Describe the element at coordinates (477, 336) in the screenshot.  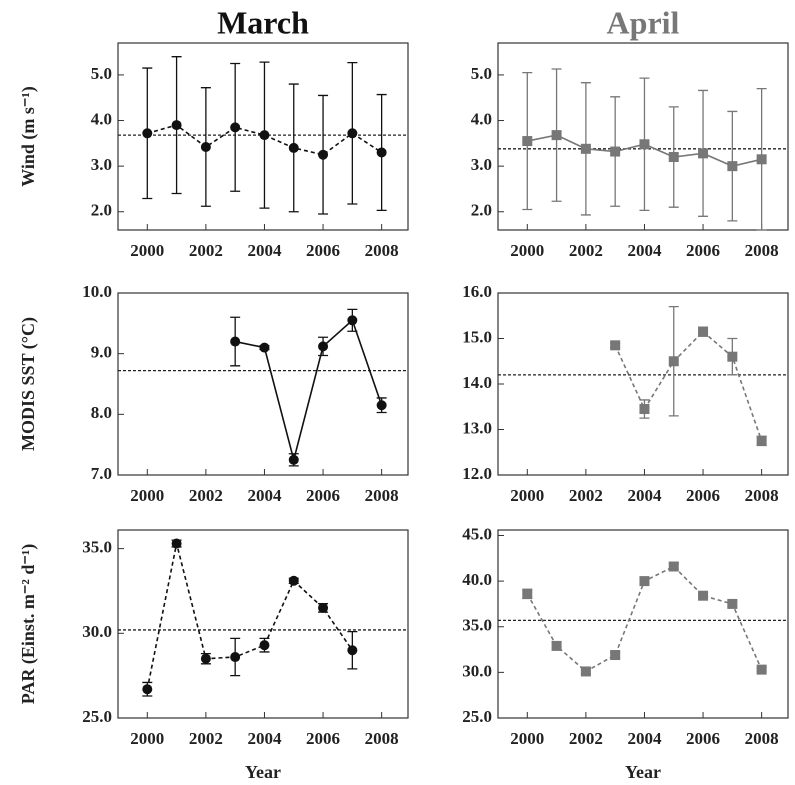
I see `y-tick-label: 15.0` at that location.